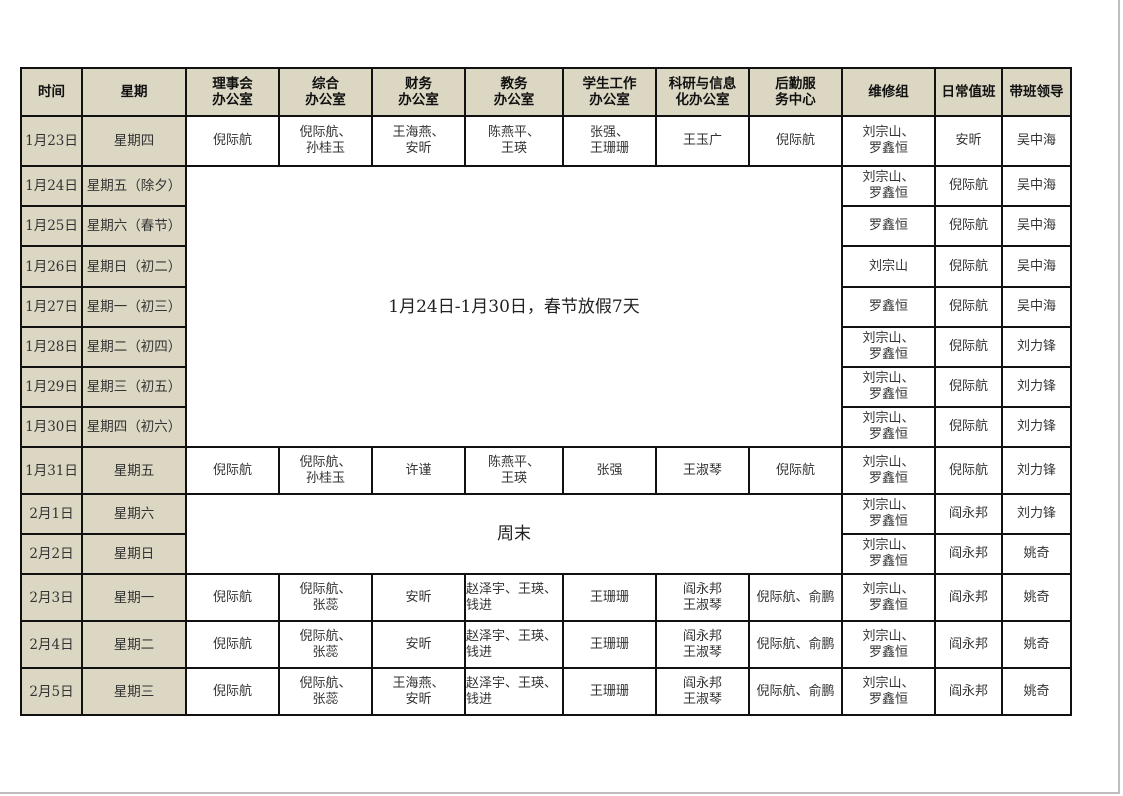 This screenshot has width=1123, height=796. Describe the element at coordinates (702, 92) in the screenshot. I see `column-header: 科研与信息 化办公室` at that location.